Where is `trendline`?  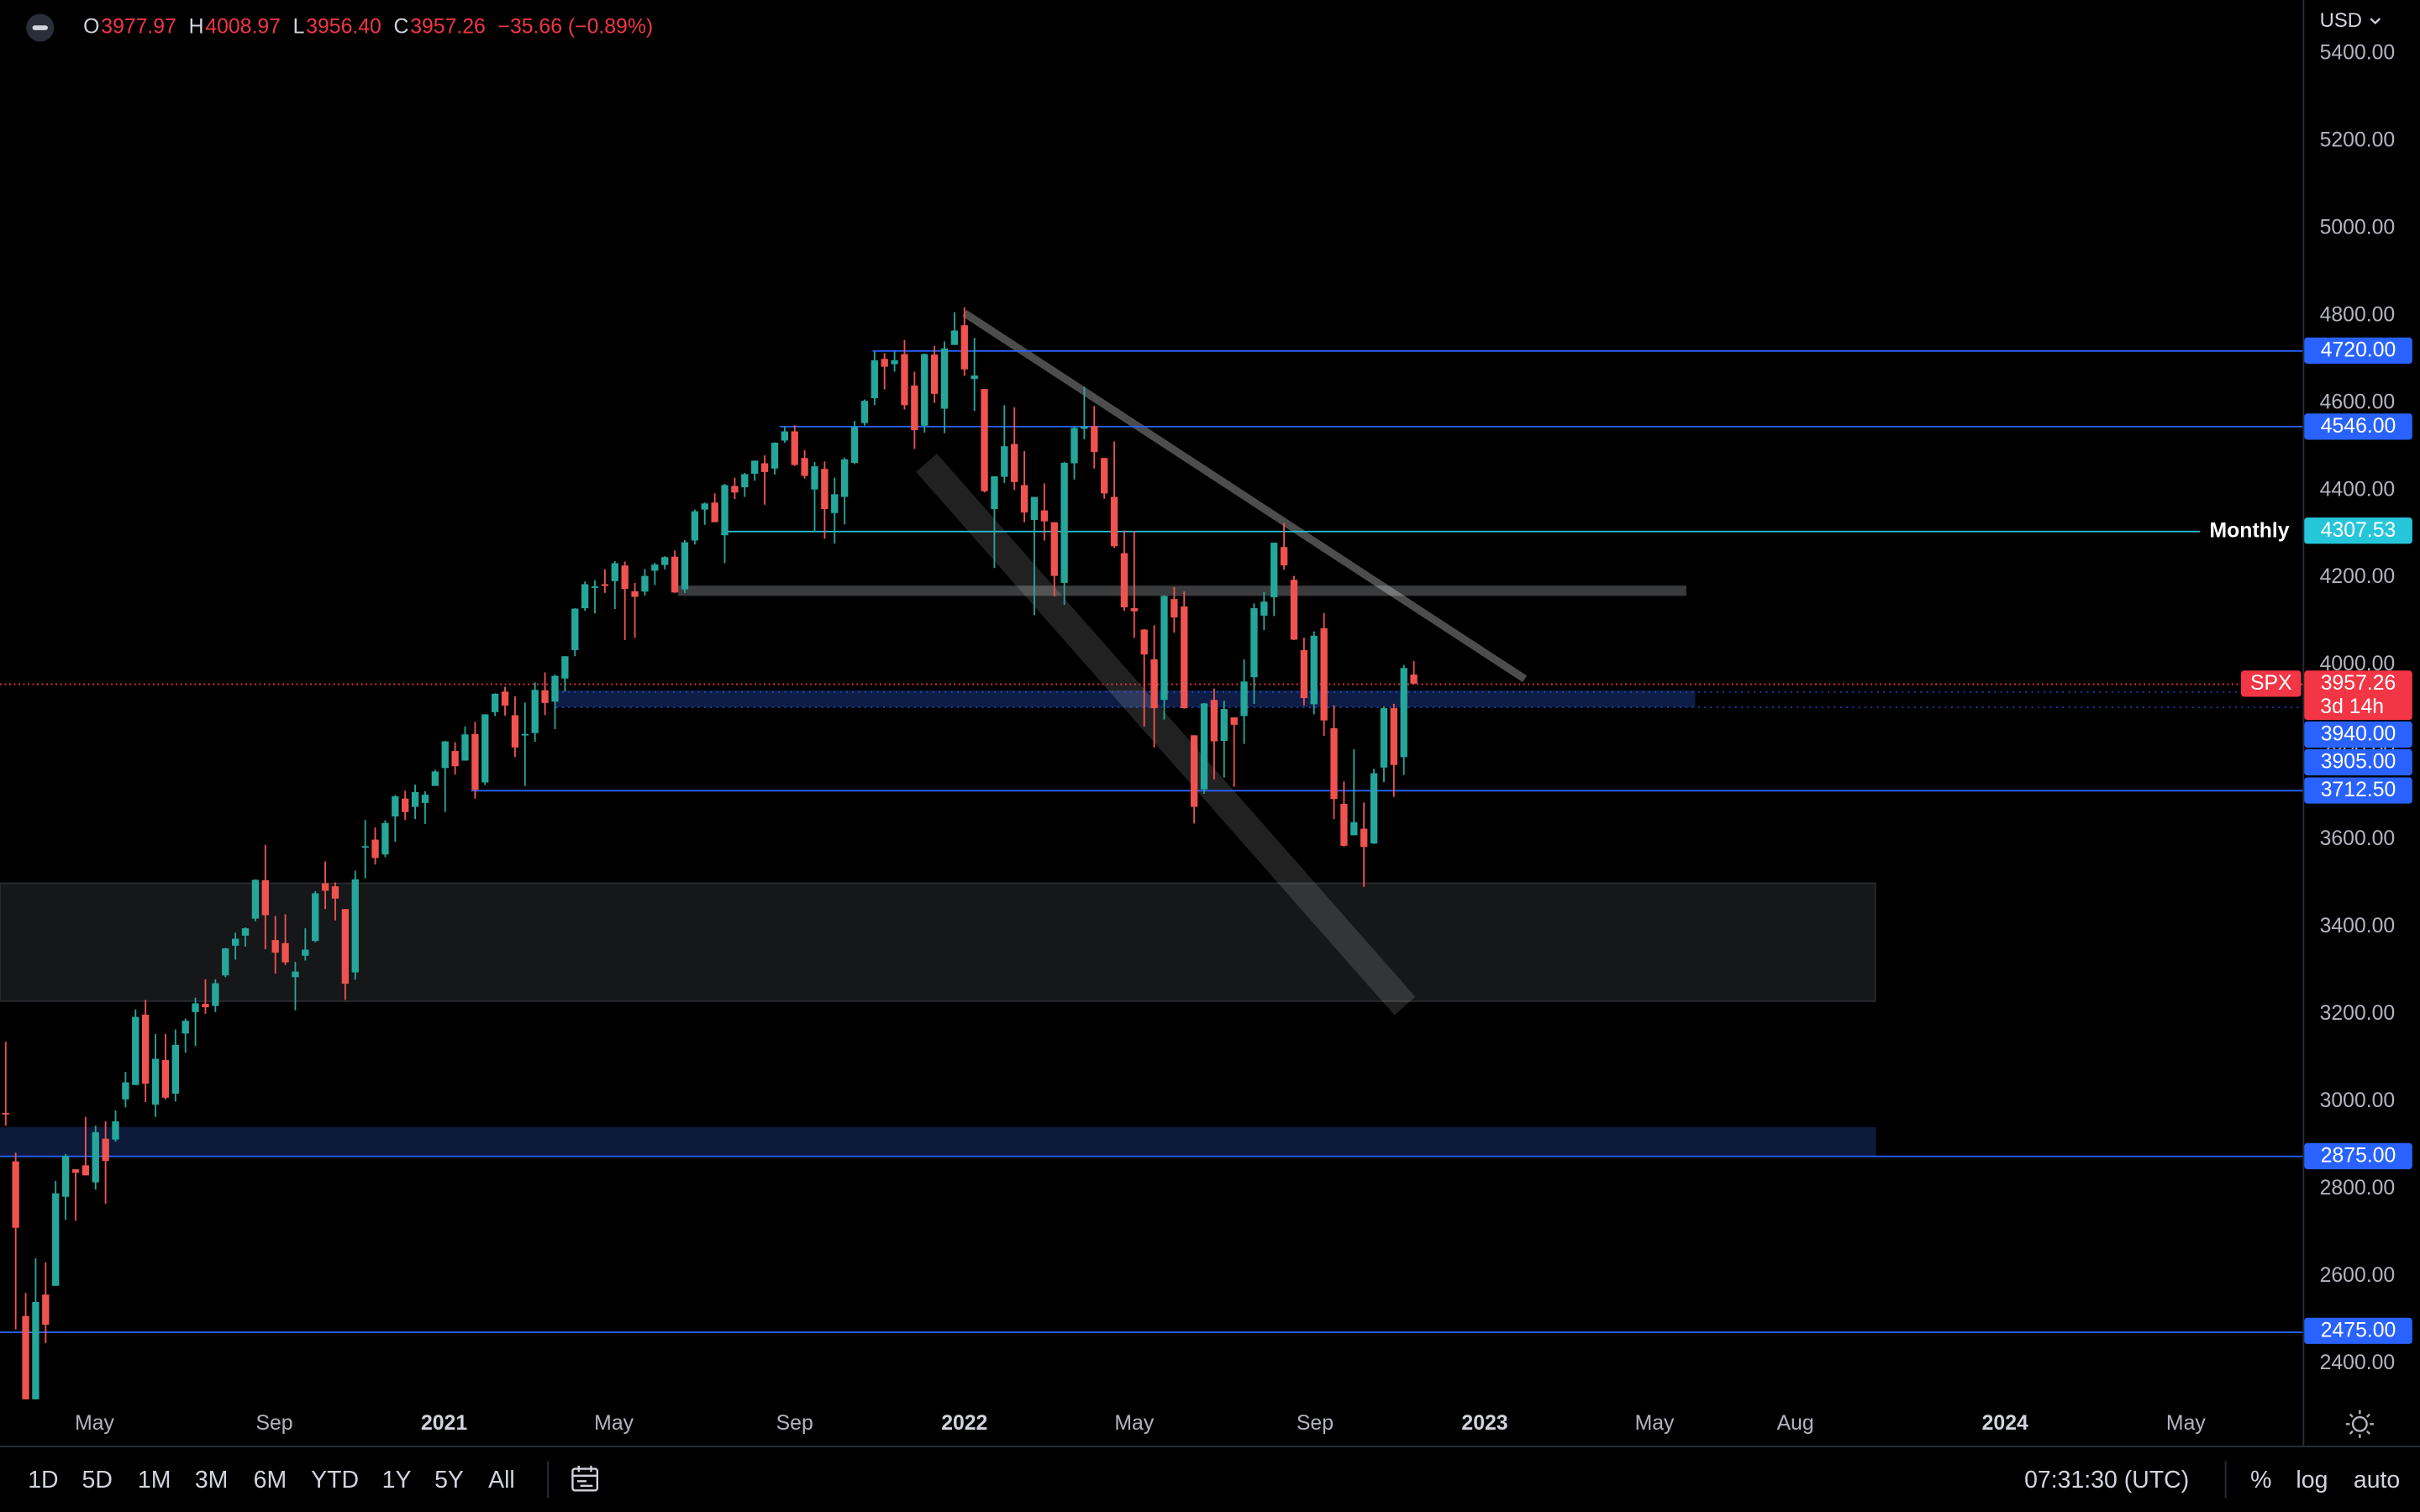 trendline is located at coordinates (1245, 496).